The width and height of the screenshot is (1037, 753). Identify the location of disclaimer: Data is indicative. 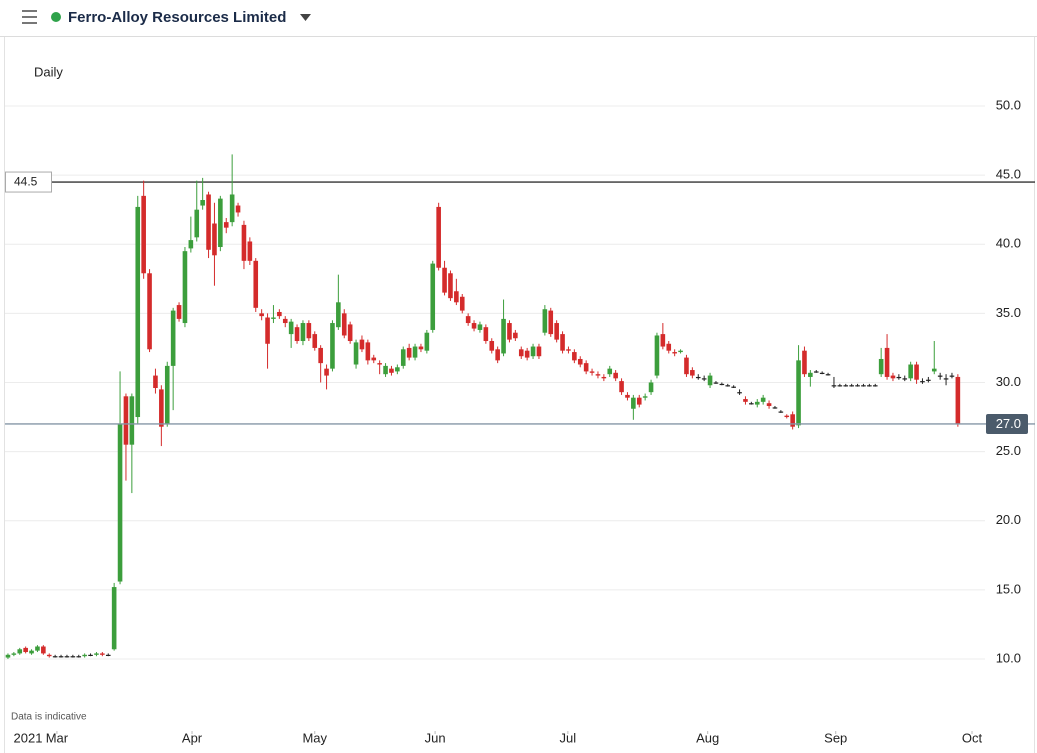
(49, 717).